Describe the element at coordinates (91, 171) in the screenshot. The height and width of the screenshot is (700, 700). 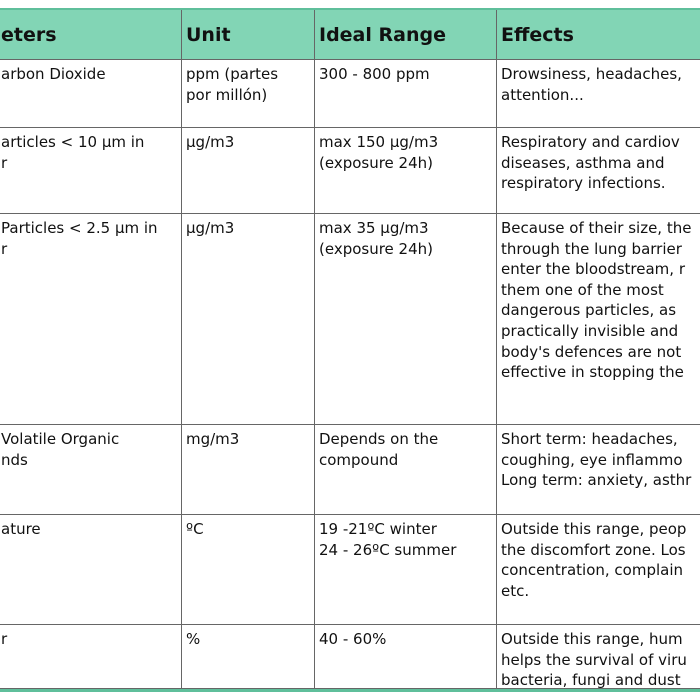
I see `table-cell: articles < 10 µm in r` at that location.